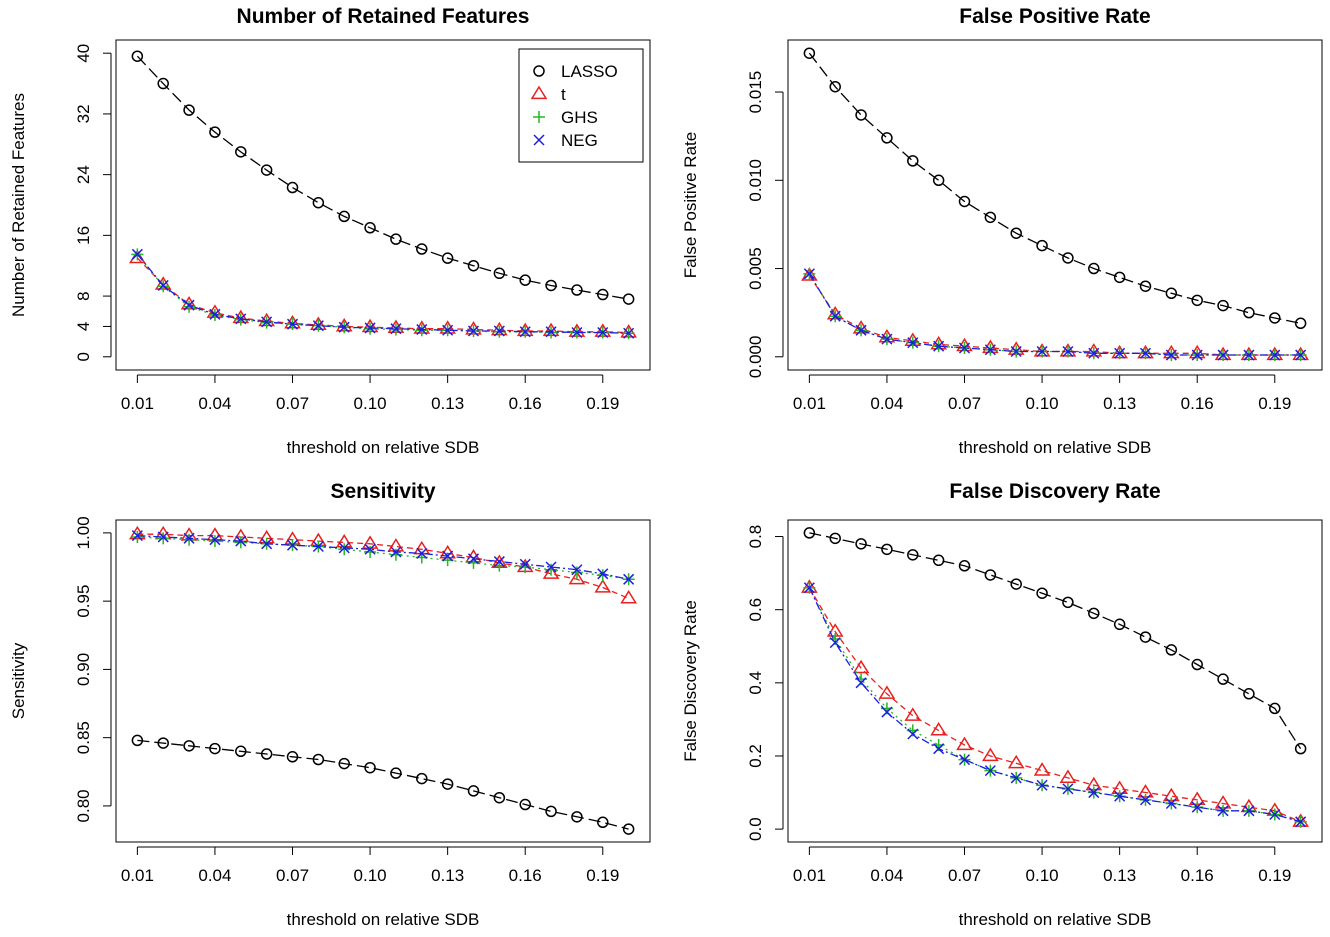 The width and height of the screenshot is (1330, 937). What do you see at coordinates (579, 140) in the screenshot?
I see `legend-label: NEG` at bounding box center [579, 140].